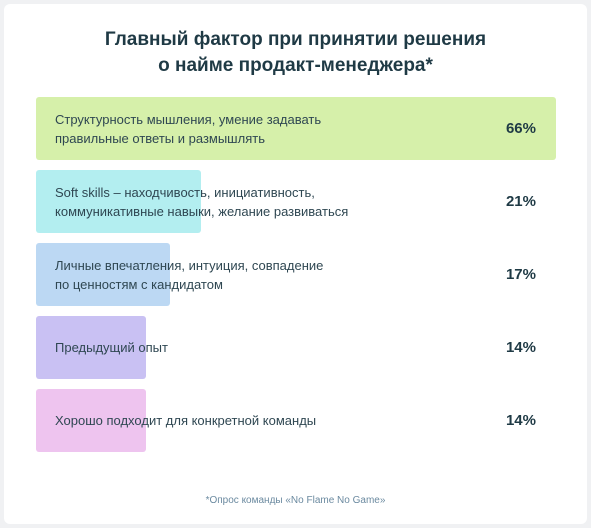 The height and width of the screenshot is (528, 591). Describe the element at coordinates (520, 274) in the screenshot. I see `bar-value-label: 17%` at that location.